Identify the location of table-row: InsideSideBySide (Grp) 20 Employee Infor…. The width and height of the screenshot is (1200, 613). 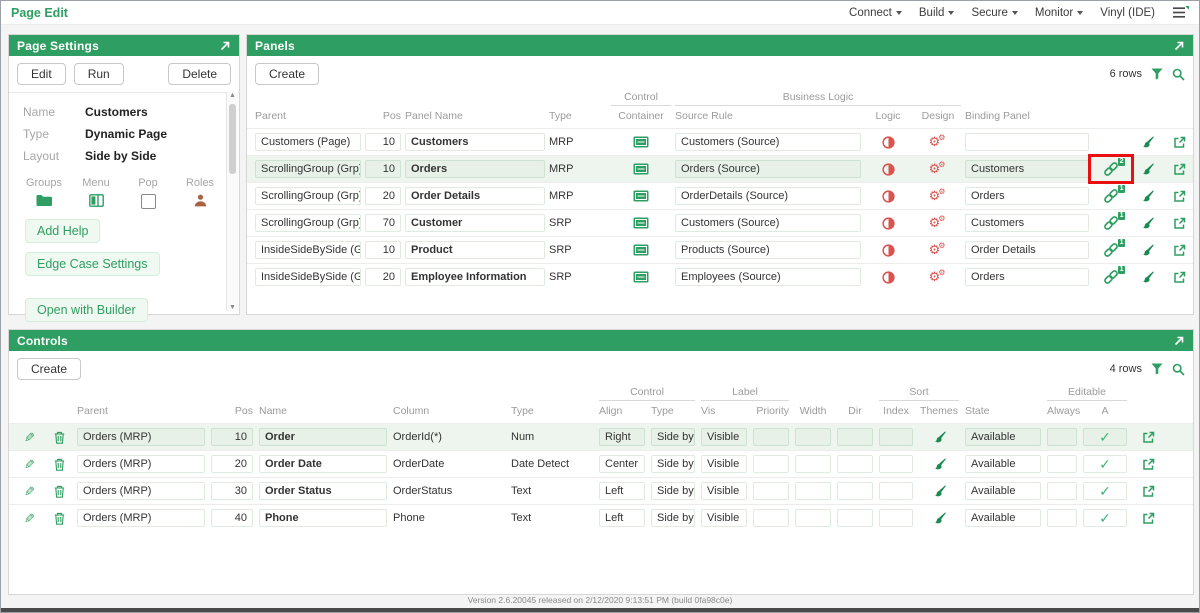
(720, 276).